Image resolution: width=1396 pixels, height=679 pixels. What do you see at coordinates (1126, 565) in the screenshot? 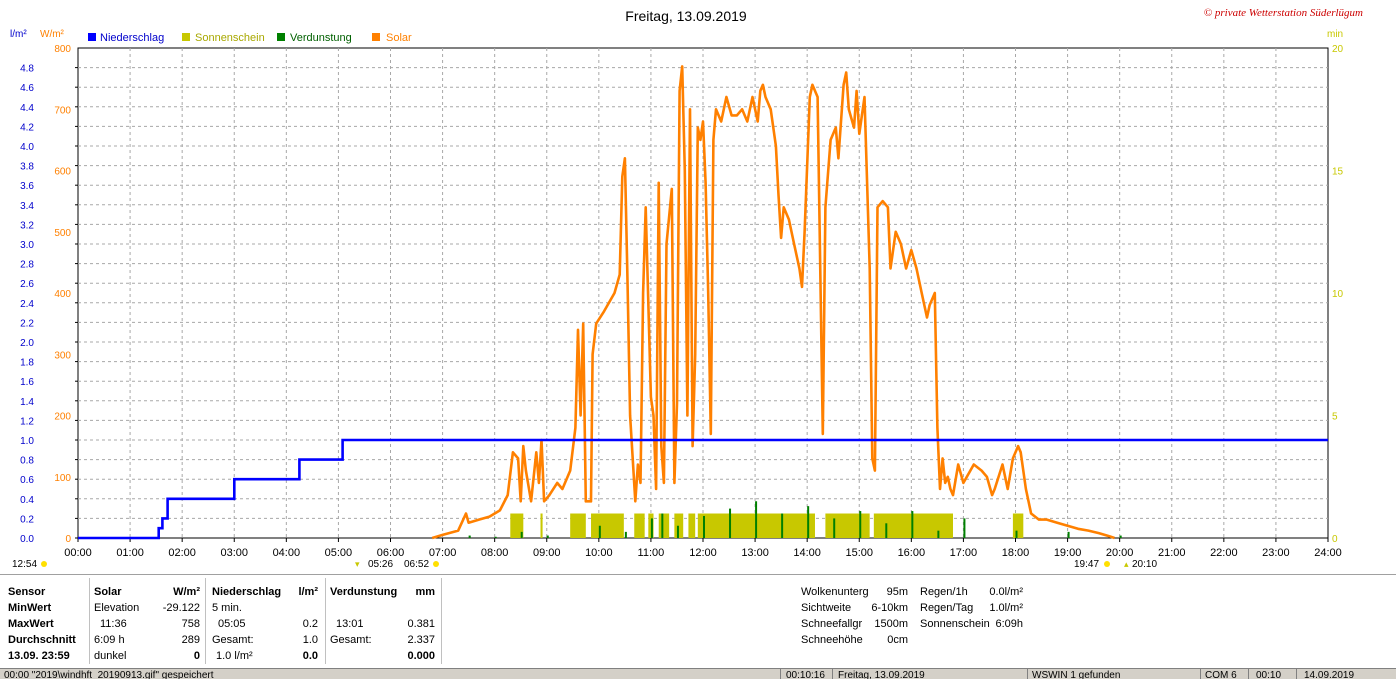
I see `sunset-symbol: ▴` at bounding box center [1126, 565].